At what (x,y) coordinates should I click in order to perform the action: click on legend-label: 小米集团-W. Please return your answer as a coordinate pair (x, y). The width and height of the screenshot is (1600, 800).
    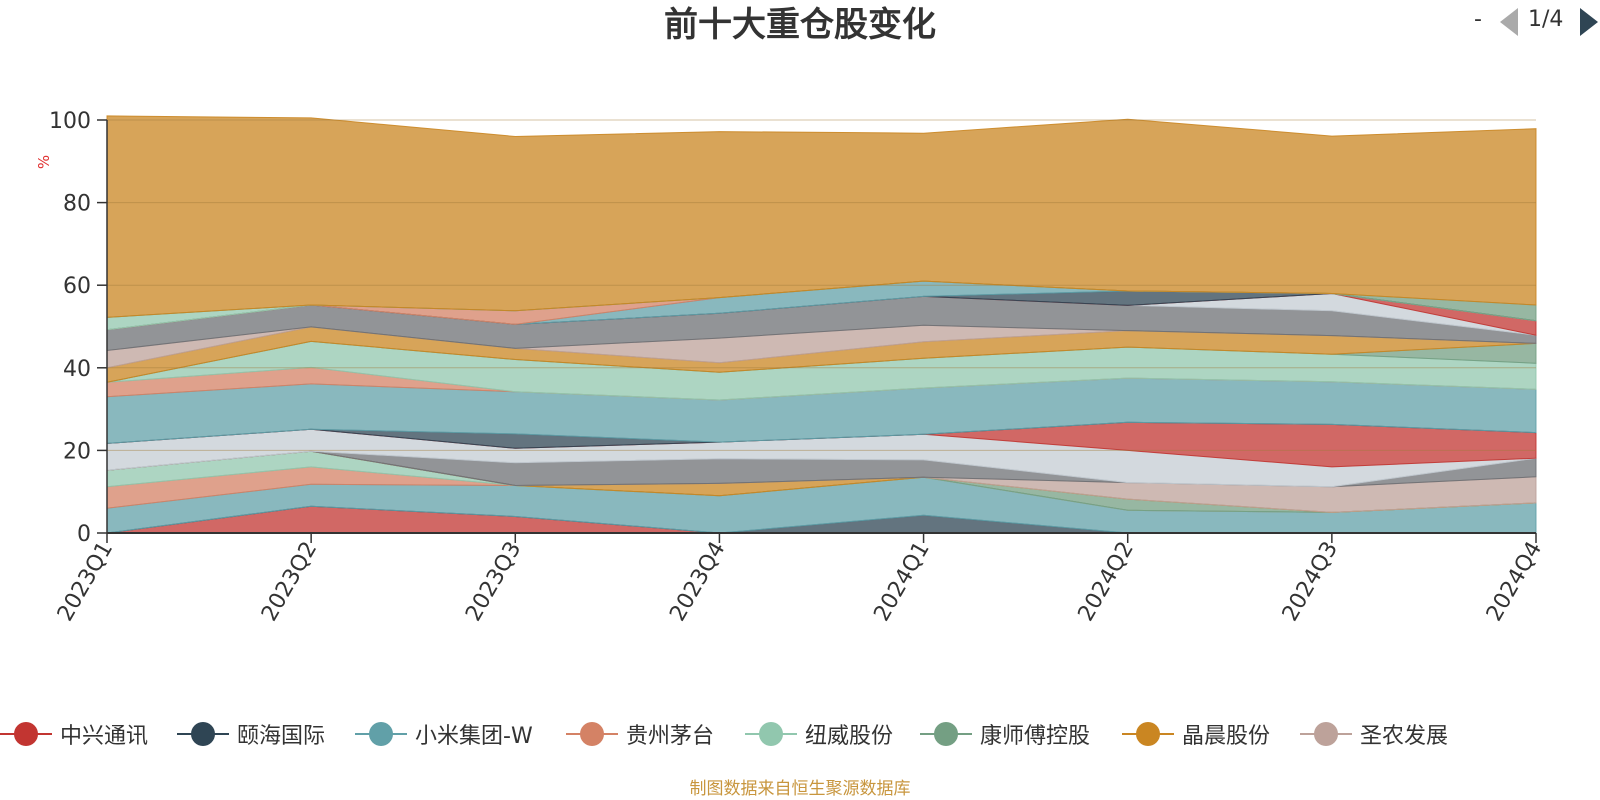
    Looking at the image, I should click on (474, 736).